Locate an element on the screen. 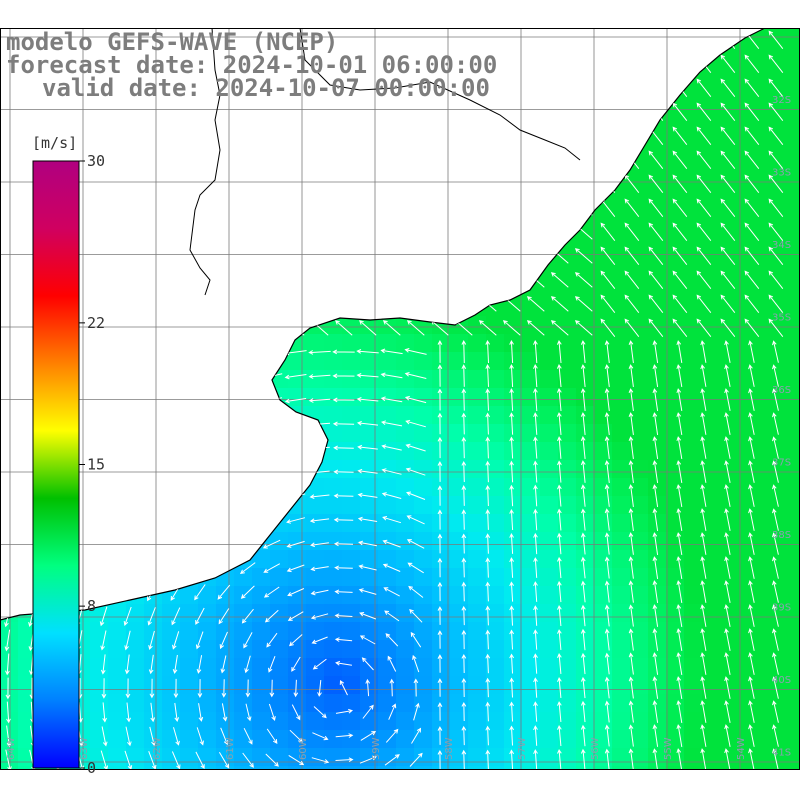  colorbar-tick-label: 8 is located at coordinates (91, 606).